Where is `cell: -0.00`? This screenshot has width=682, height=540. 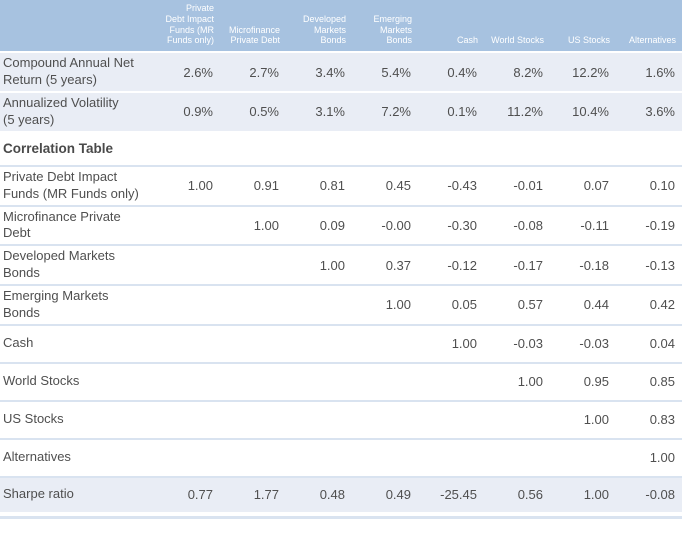 cell: -0.00 is located at coordinates (396, 225).